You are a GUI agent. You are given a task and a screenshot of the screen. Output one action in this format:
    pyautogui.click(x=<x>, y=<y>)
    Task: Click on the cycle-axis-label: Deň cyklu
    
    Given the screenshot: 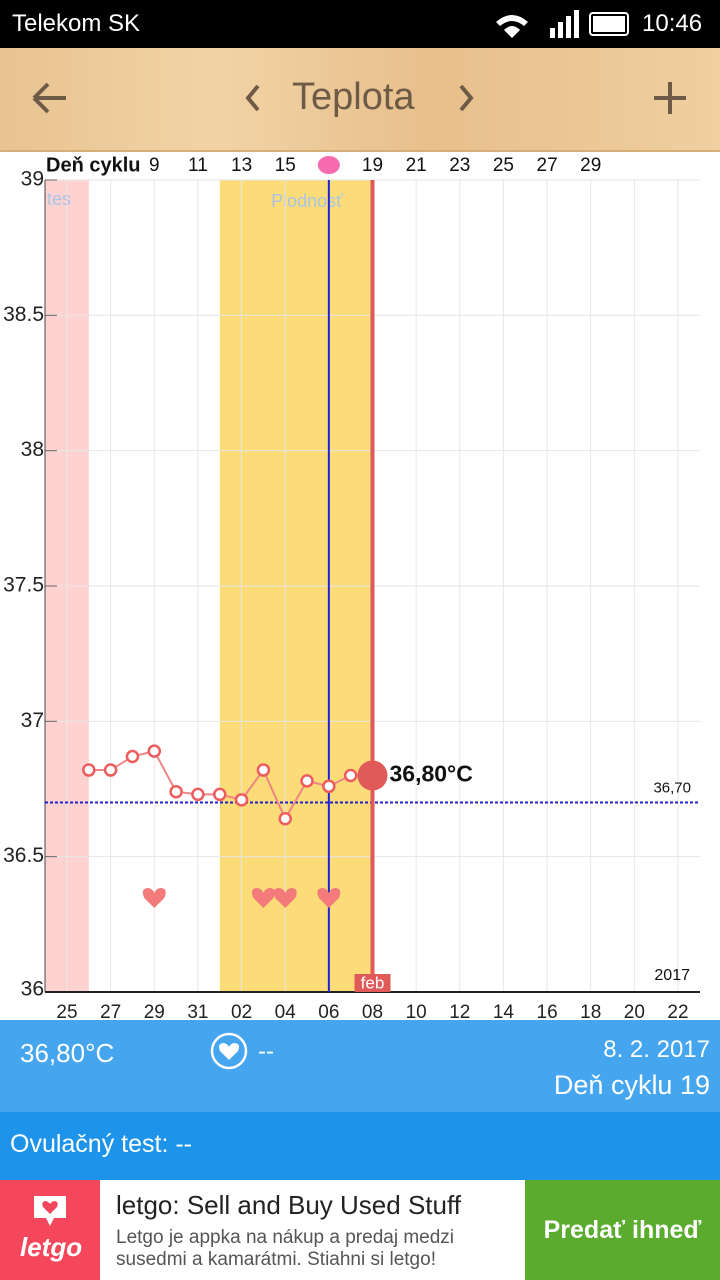 What is the action you would take?
    pyautogui.click(x=93, y=165)
    